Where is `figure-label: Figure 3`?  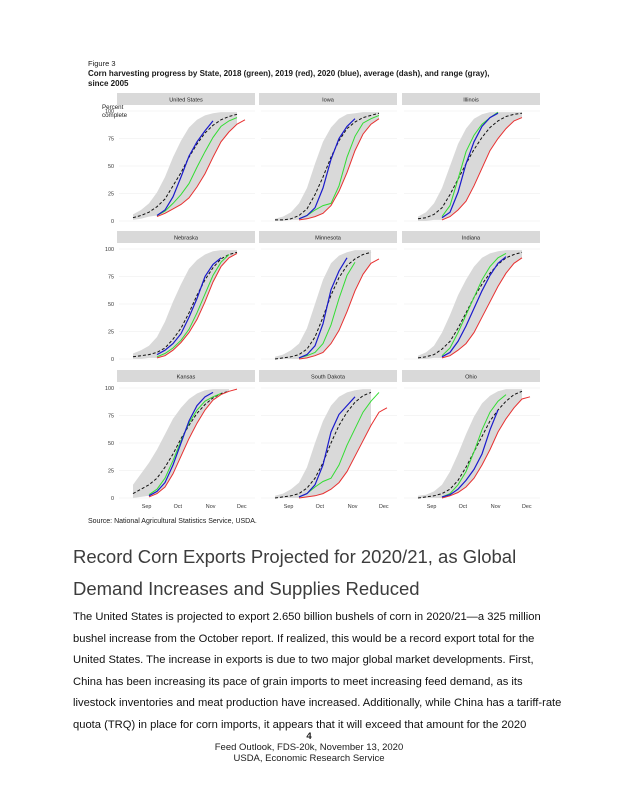 figure-label: Figure 3 is located at coordinates (102, 63).